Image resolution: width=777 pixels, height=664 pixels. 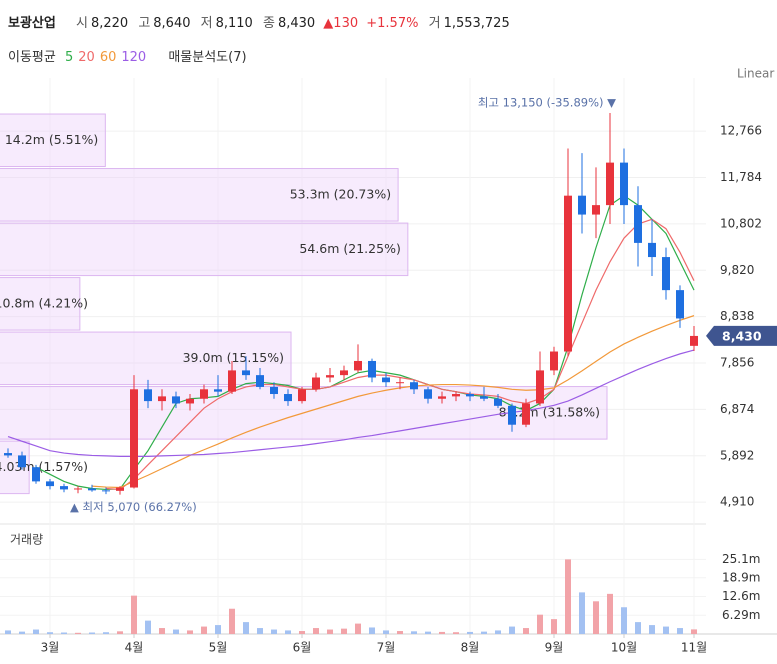 I want to click on profile-label: 39.0m (15.15%), so click(x=233, y=357).